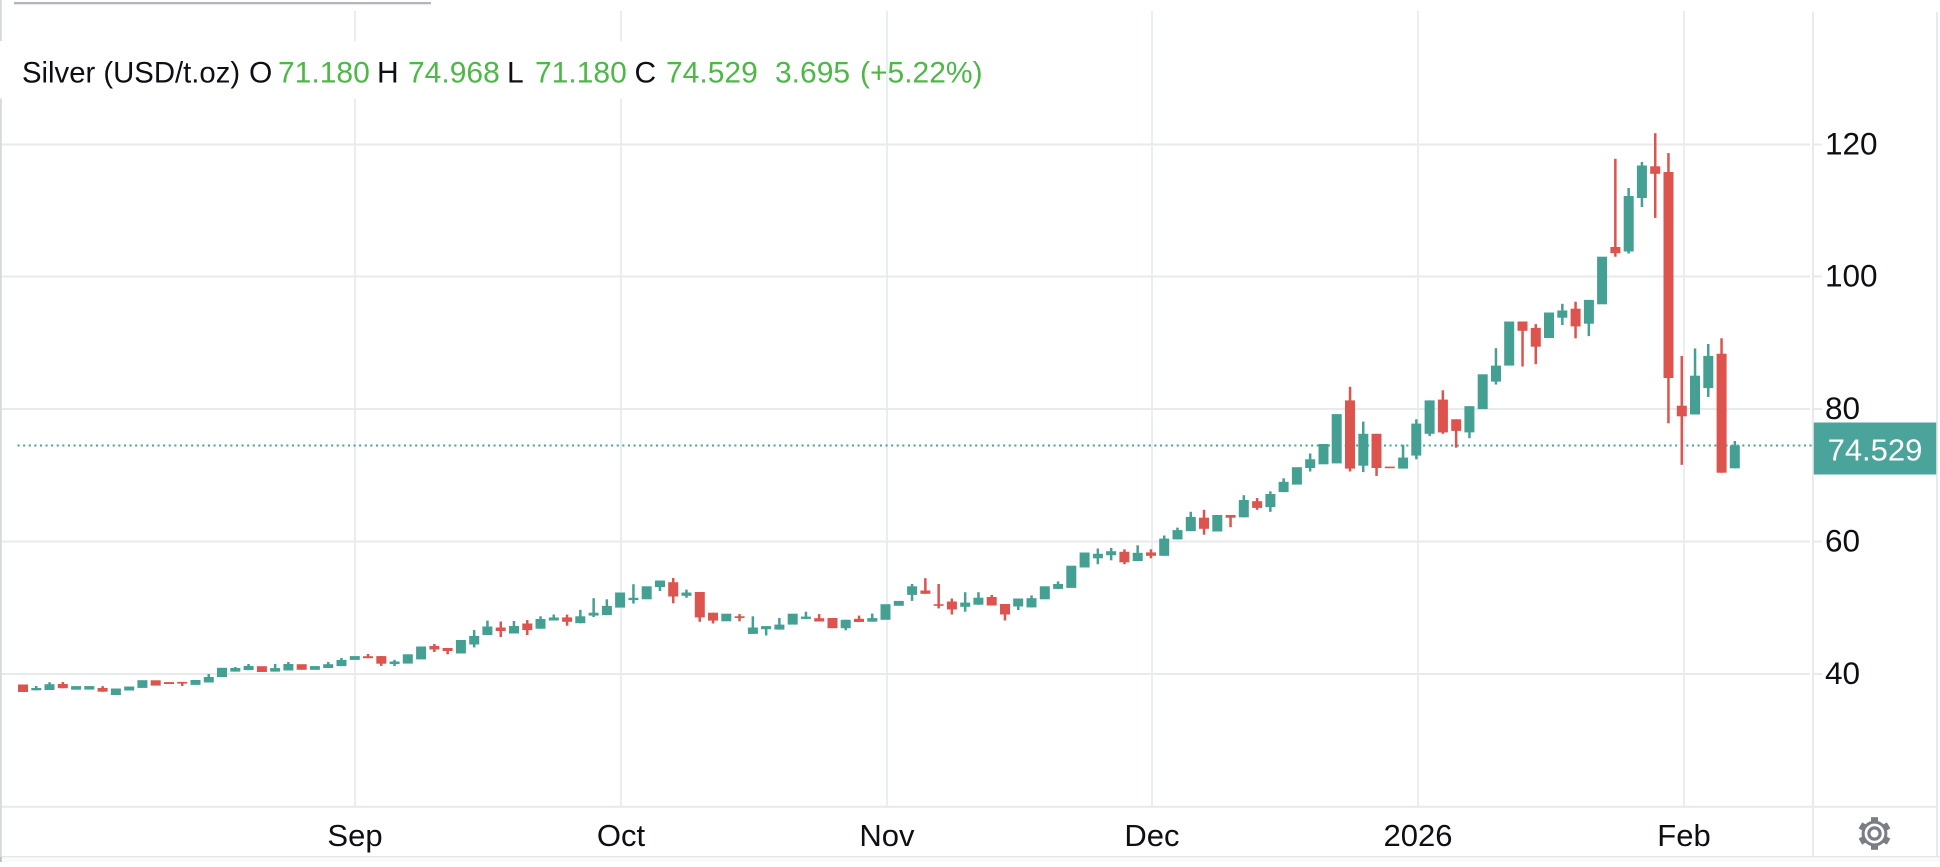  Describe the element at coordinates (812, 73) in the screenshot. I see `svg-text: 3.695` at that location.